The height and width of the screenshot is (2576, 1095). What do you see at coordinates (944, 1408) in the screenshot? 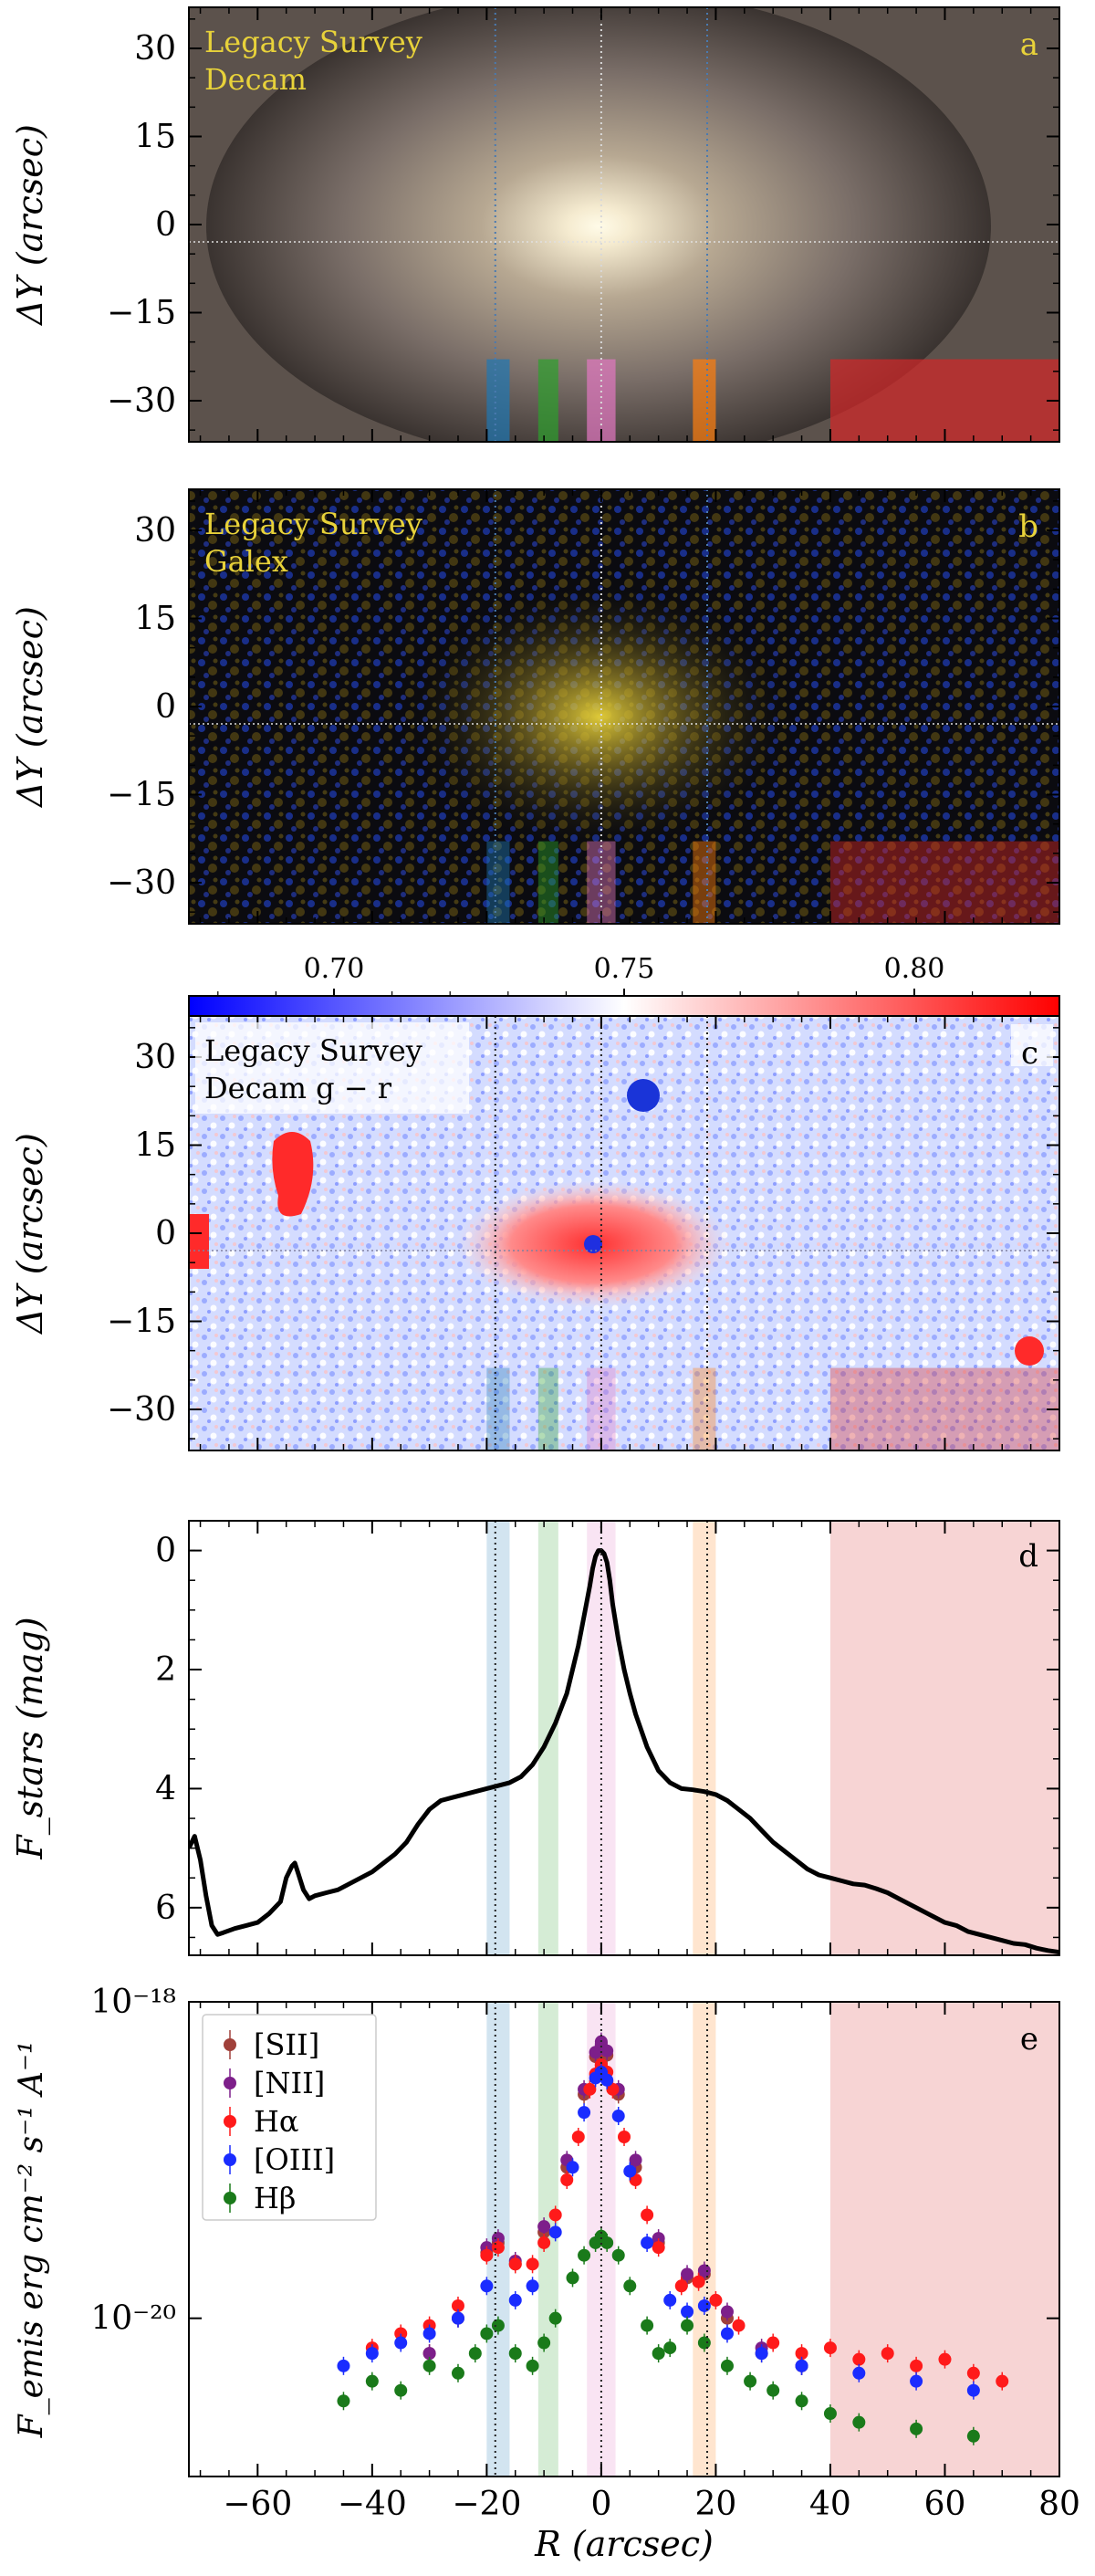
I see `c-red-region` at bounding box center [944, 1408].